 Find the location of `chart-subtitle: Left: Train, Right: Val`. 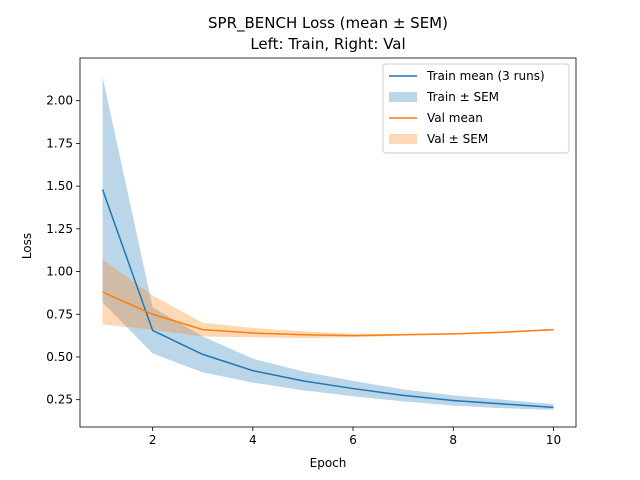

chart-subtitle: Left: Train, Right: Val is located at coordinates (327, 44).